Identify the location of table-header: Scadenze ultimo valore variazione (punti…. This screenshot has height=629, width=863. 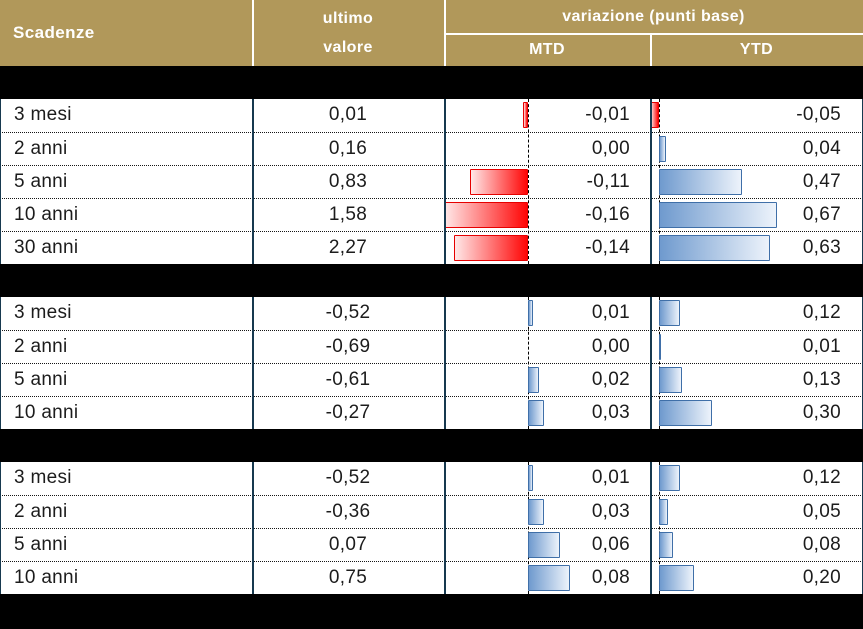
(431, 33).